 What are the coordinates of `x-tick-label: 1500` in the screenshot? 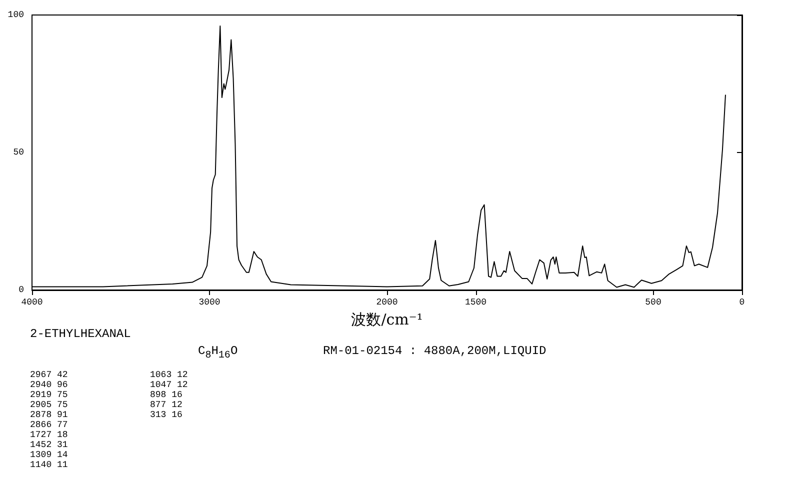 It's located at (475, 303).